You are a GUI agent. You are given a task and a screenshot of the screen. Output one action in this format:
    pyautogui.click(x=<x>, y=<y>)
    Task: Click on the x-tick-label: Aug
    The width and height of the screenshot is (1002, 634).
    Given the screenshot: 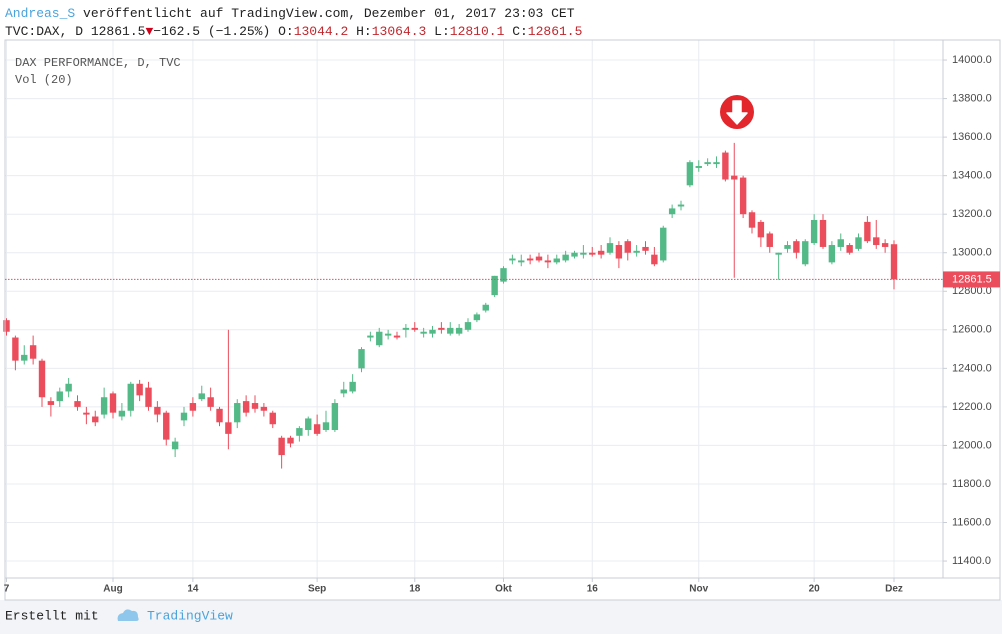 What is the action you would take?
    pyautogui.click(x=112, y=589)
    